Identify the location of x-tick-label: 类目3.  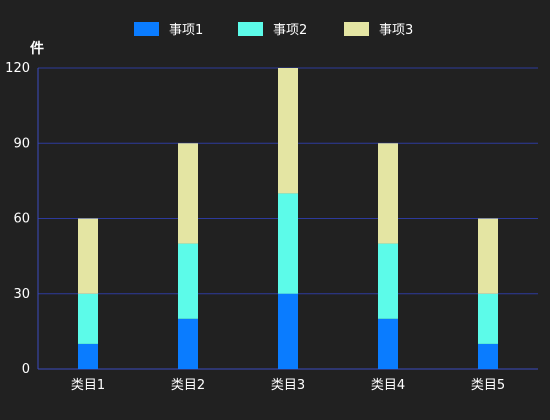
(288, 385).